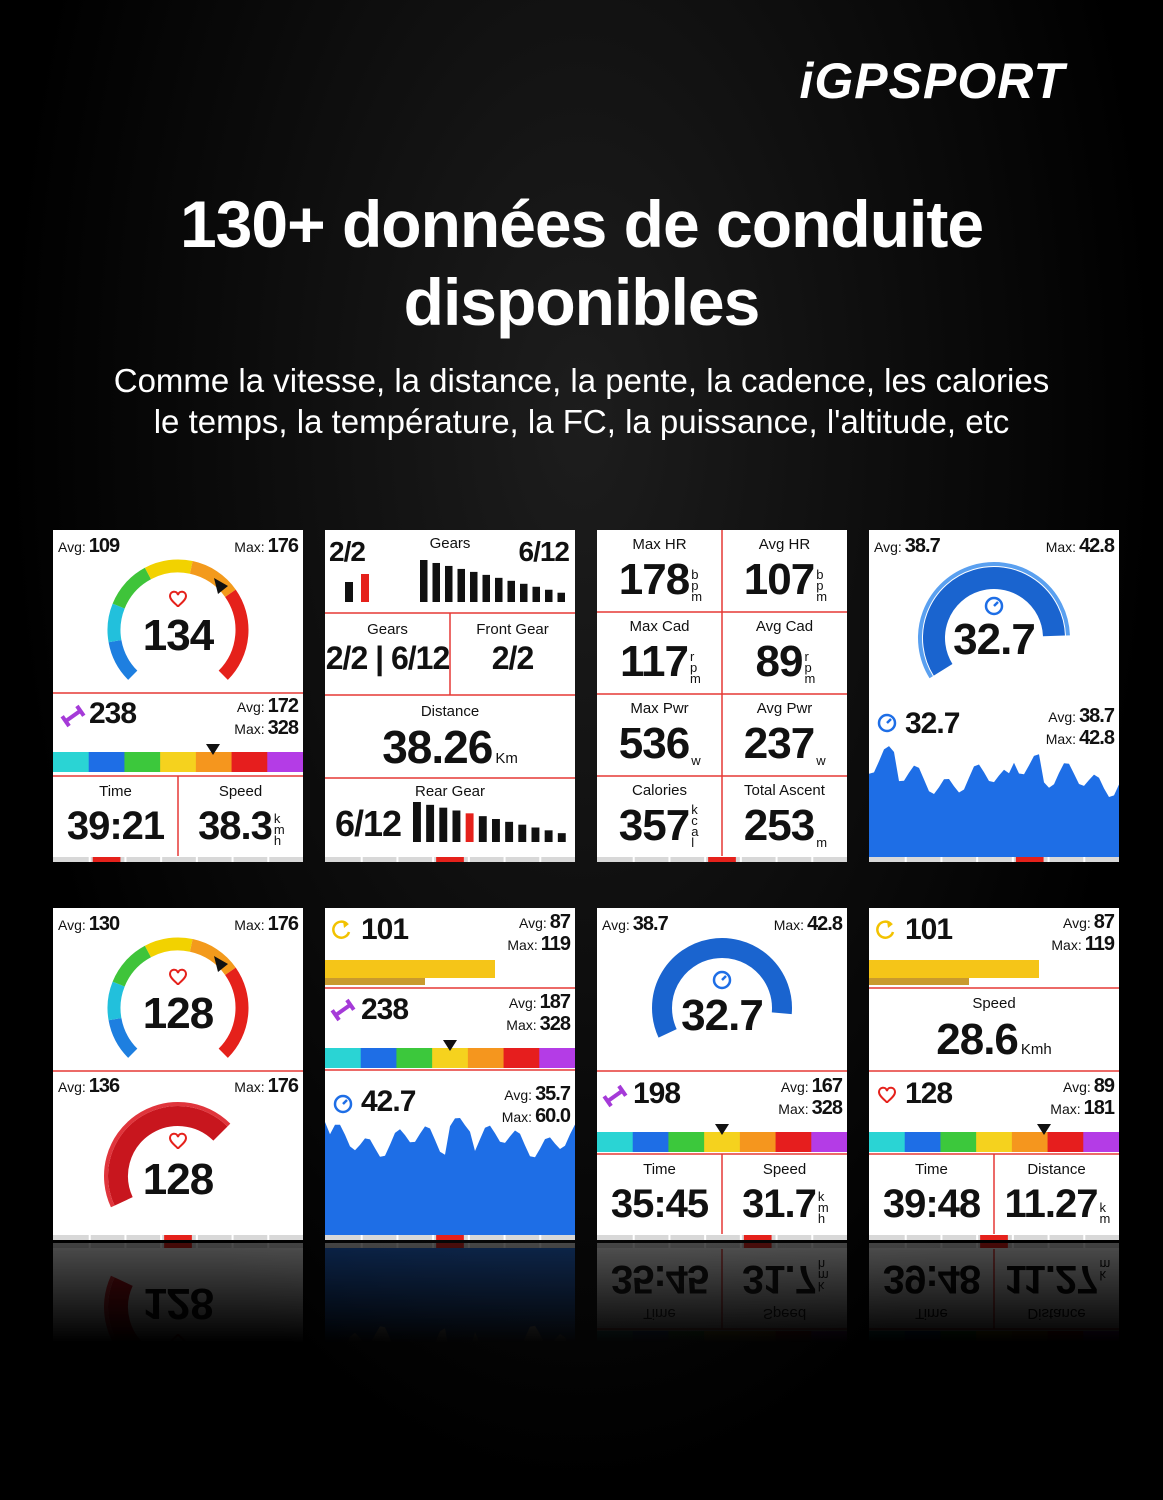  I want to click on cell-label: Max Pwr, so click(659, 708).